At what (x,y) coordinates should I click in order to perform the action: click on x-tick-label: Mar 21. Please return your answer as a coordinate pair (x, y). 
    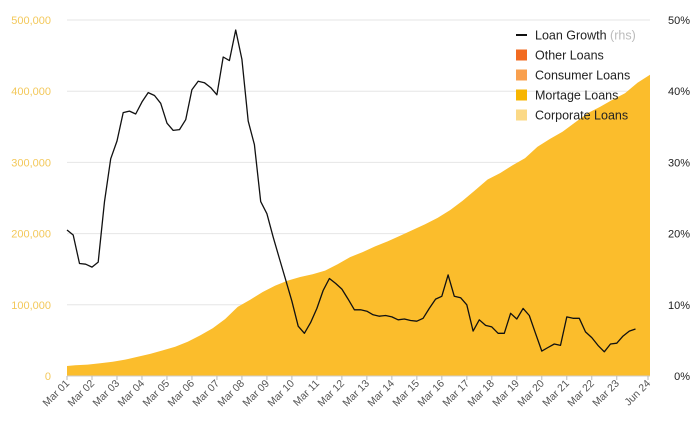
    Looking at the image, I should click on (556, 394).